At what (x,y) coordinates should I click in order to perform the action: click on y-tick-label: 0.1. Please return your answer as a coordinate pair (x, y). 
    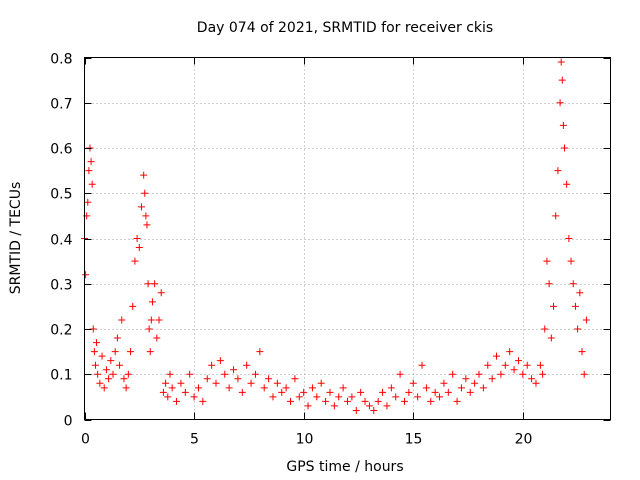
    Looking at the image, I should click on (61, 376).